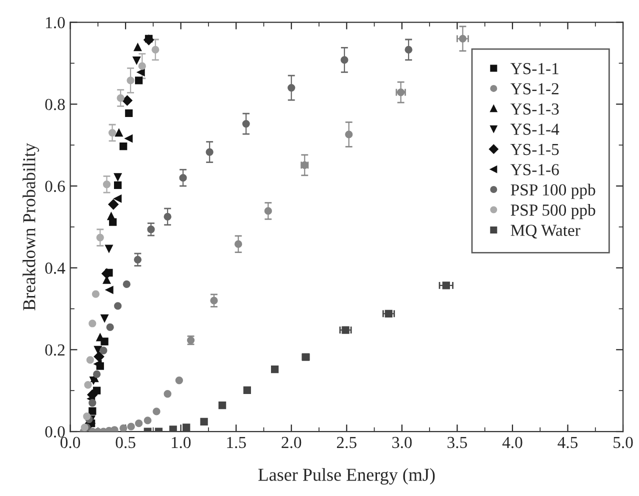  Describe the element at coordinates (534, 170) in the screenshot. I see `legend-label: YS-1-6` at that location.